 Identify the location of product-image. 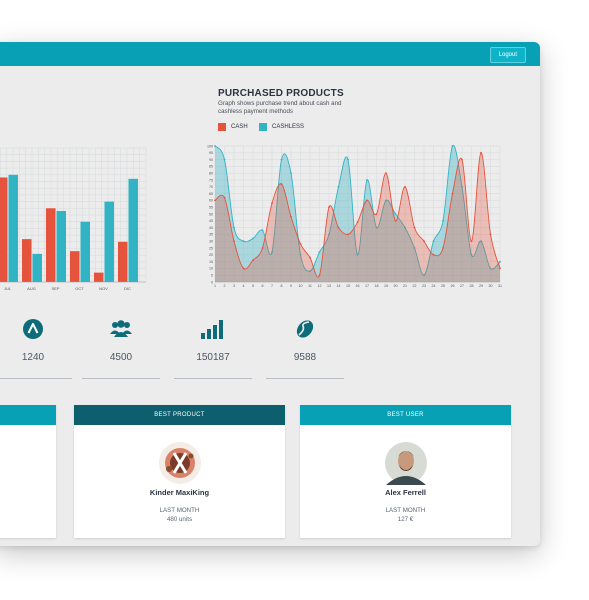
(180, 463).